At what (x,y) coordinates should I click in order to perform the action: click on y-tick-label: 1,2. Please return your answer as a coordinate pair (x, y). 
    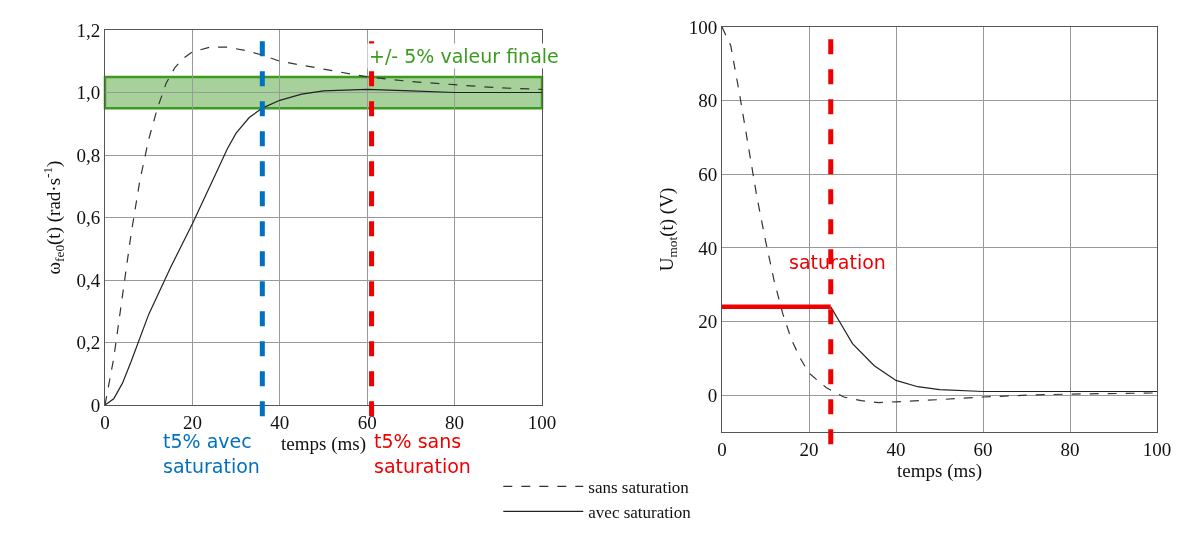
    Looking at the image, I should click on (88, 30).